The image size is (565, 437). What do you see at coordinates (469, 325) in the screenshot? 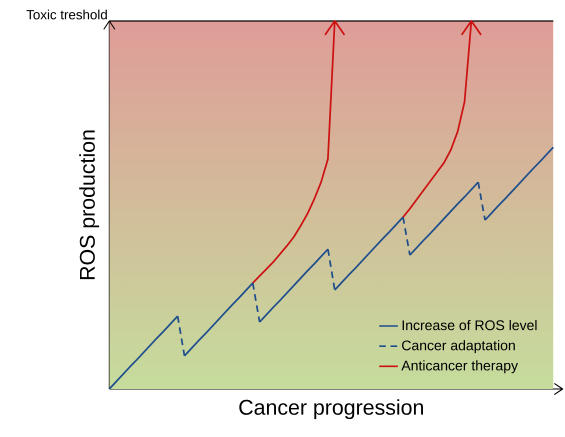
I see `legend-label: Increase of ROS level` at bounding box center [469, 325].